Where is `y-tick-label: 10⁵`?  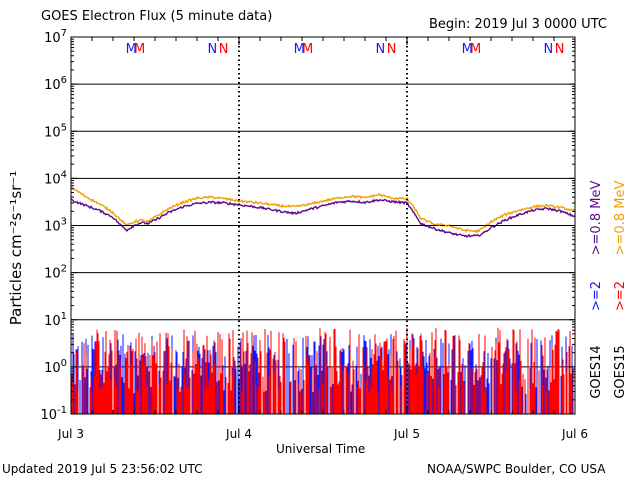
y-tick-label: 10⁵ is located at coordinates (55, 131).